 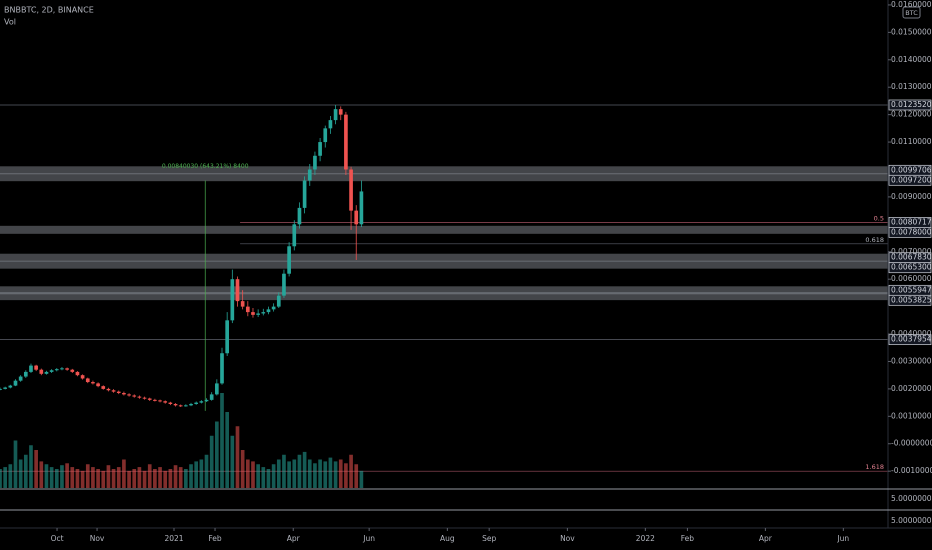 I want to click on price-label: 0.00559470, so click(x=911, y=289).